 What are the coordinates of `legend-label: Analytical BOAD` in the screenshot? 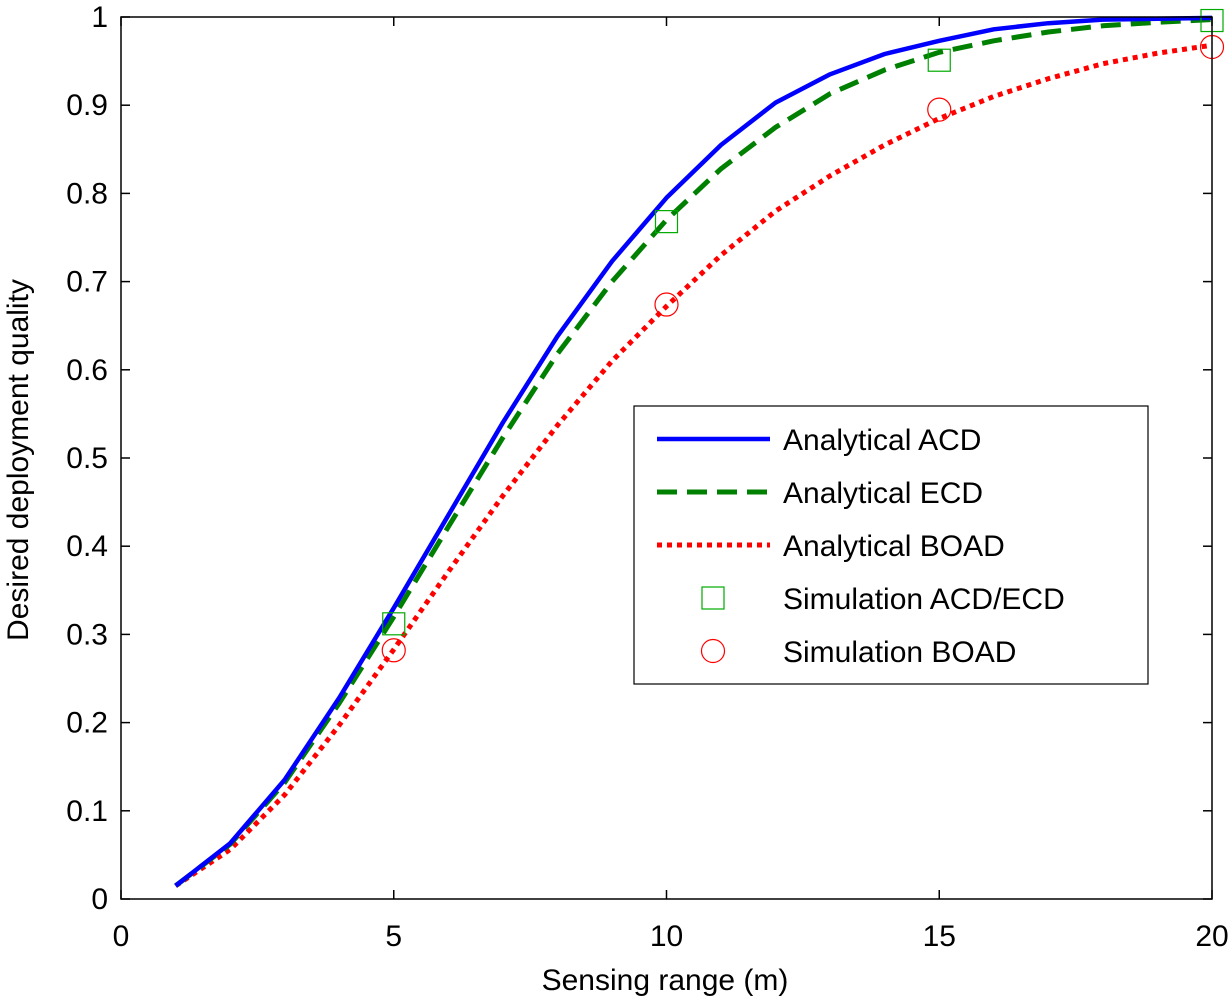 It's located at (894, 546).